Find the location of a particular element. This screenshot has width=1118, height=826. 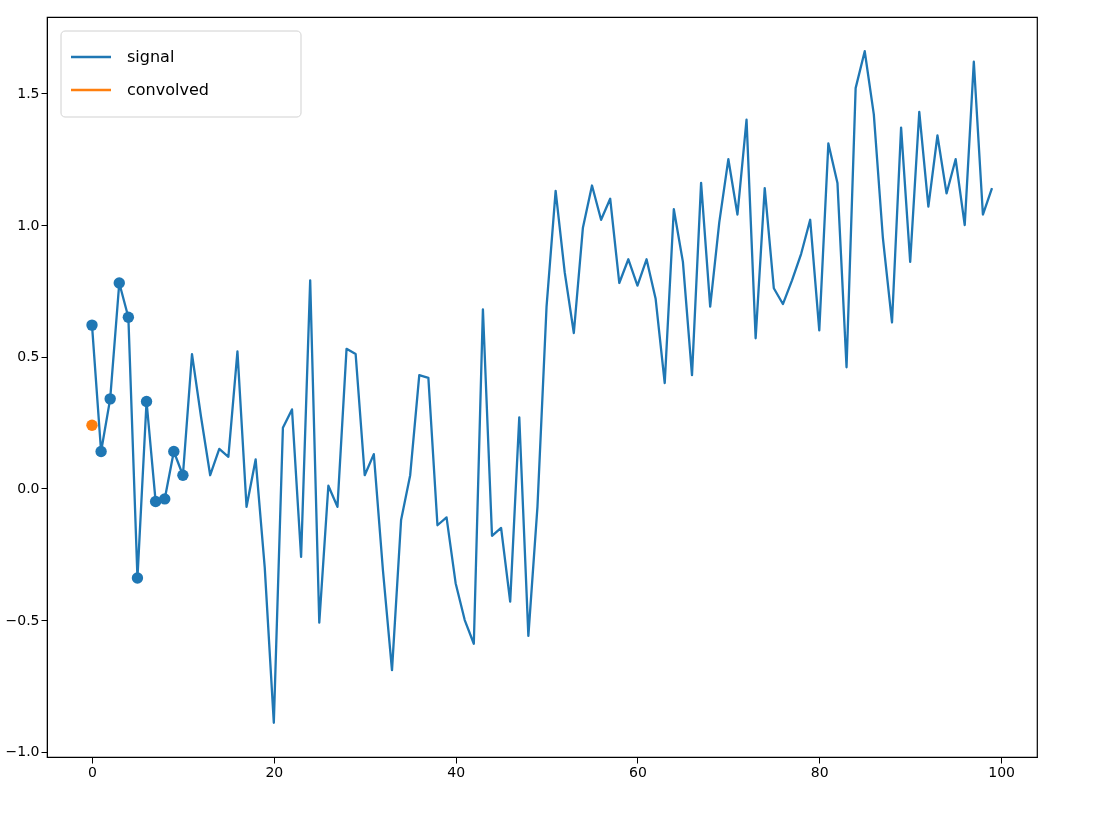

x-tick-label: 60 is located at coordinates (638, 771).